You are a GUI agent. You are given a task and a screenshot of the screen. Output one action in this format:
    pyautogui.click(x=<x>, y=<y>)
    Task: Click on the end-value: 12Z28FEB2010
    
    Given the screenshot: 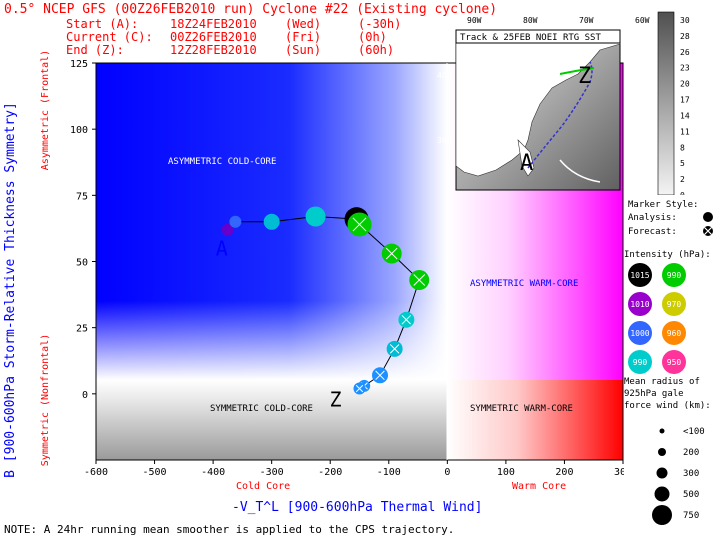 What is the action you would take?
    pyautogui.click(x=213, y=50)
    